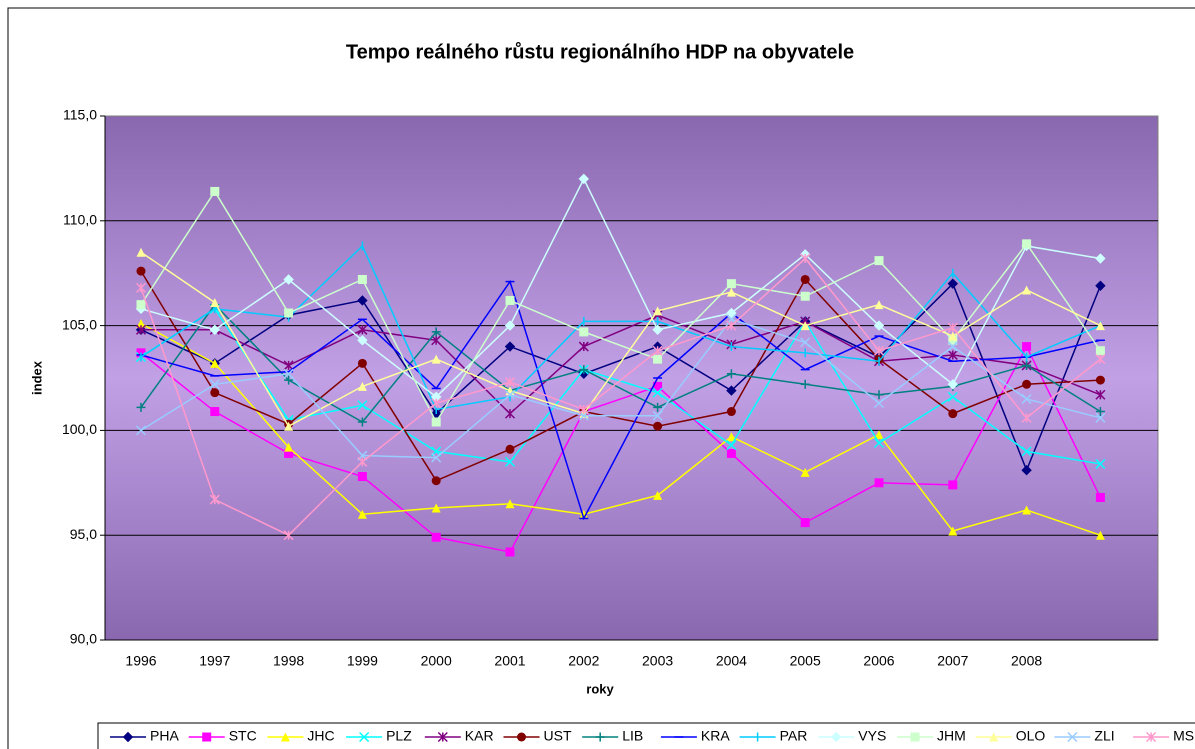  What do you see at coordinates (80, 220) in the screenshot?
I see `y-tick-label: 110,0` at bounding box center [80, 220].